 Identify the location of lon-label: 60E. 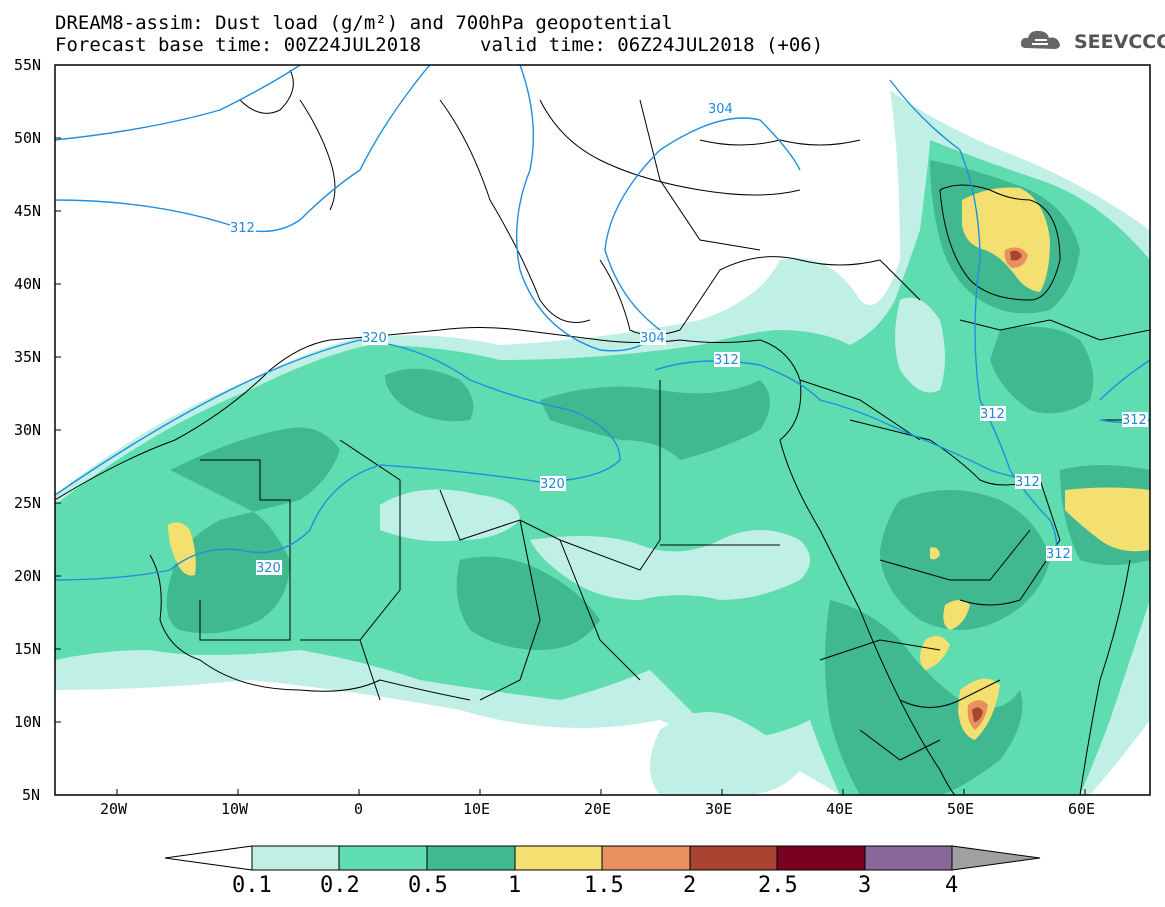
(1081, 809).